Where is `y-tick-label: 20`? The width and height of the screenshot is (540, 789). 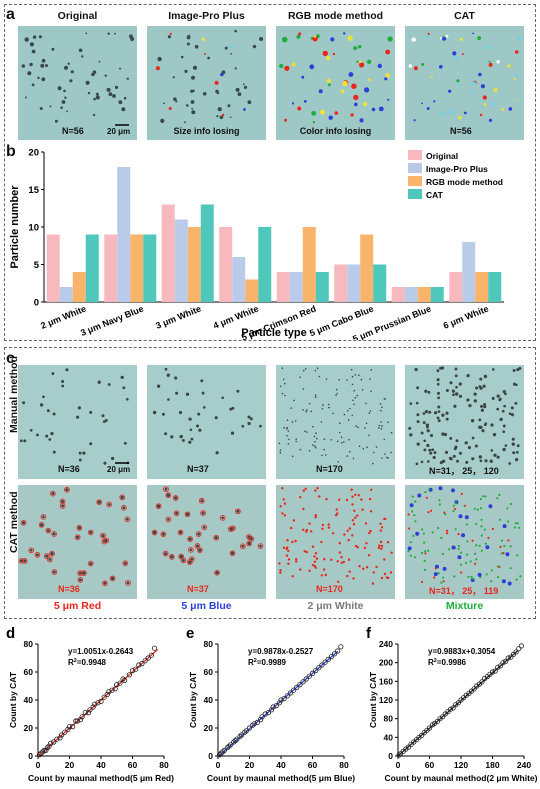 y-tick-label: 20 is located at coordinates (33, 153).